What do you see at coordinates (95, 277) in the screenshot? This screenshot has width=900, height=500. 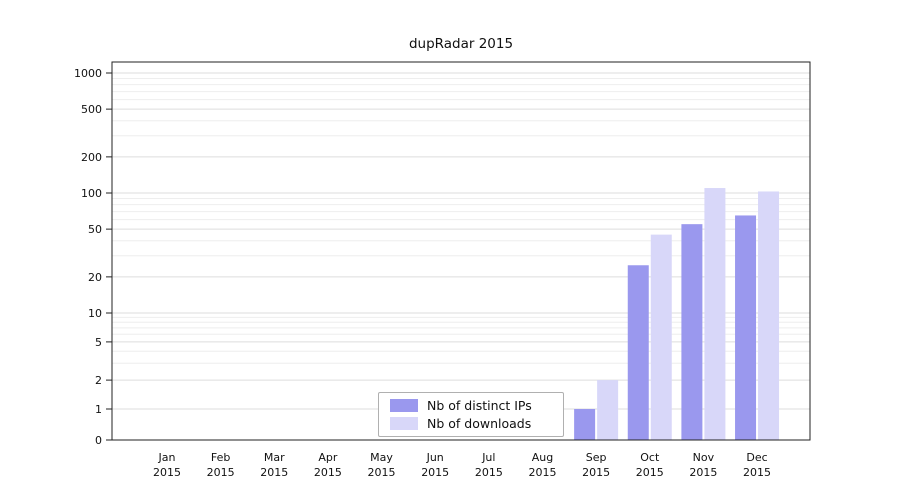 I see `y-tick-label: 20` at bounding box center [95, 277].